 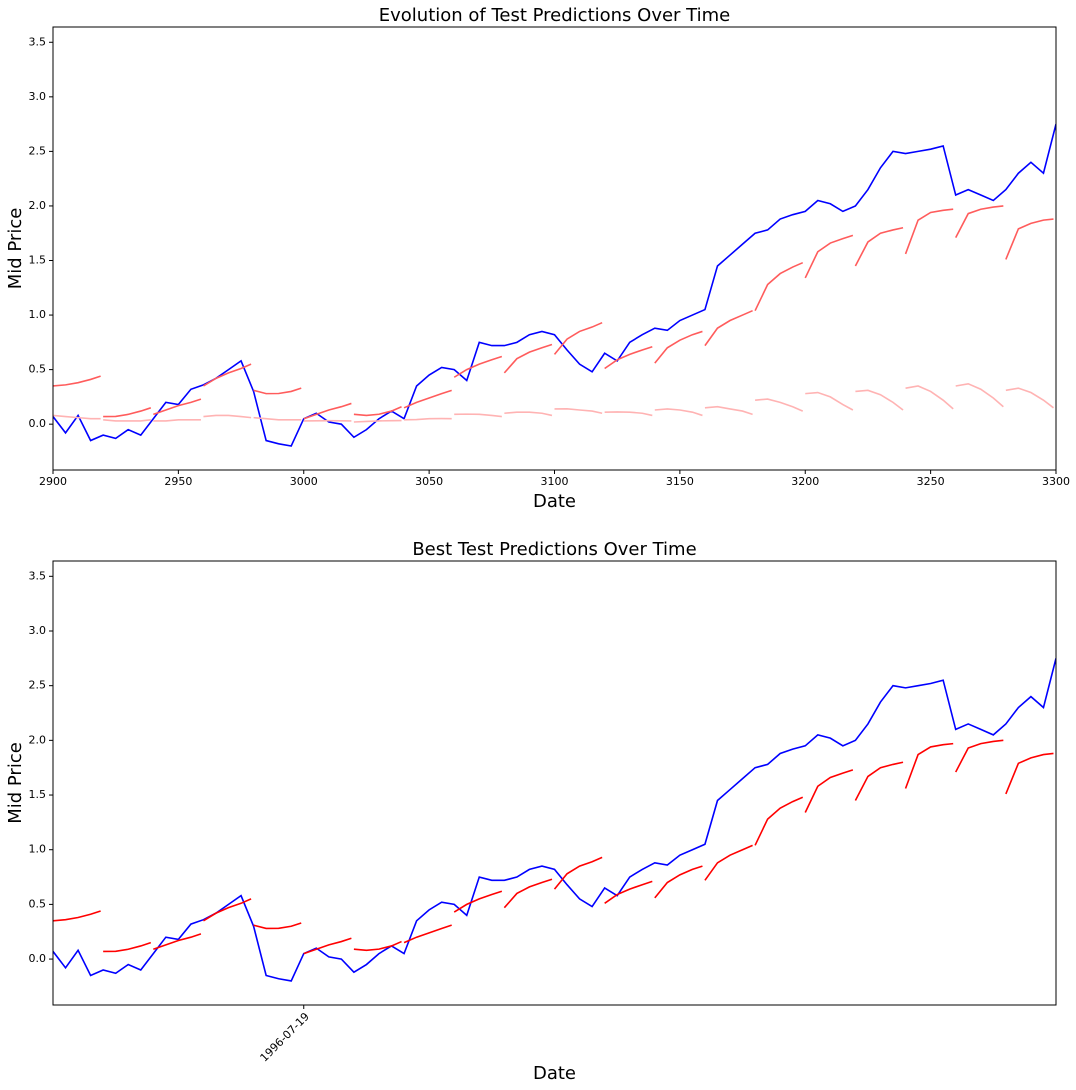 What do you see at coordinates (555, 481) in the screenshot?
I see `x-tick-label: 3100` at bounding box center [555, 481].